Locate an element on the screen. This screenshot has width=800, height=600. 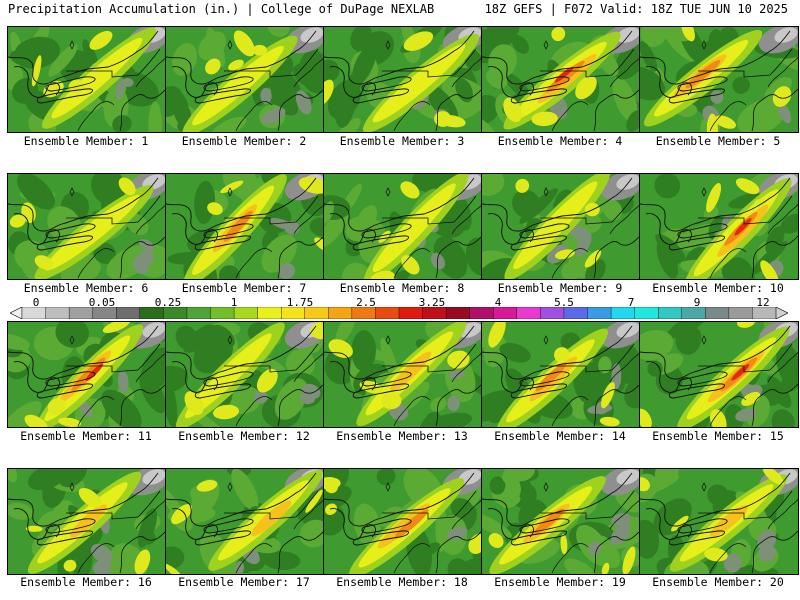
ensemble-member-label: Ensemble Member: 12 is located at coordinates (244, 436).